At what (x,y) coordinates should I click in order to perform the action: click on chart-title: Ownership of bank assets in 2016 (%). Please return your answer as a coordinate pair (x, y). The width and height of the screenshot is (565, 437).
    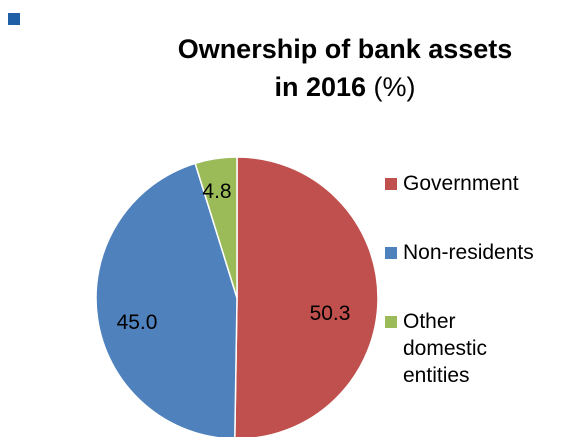
    Looking at the image, I should click on (345, 68).